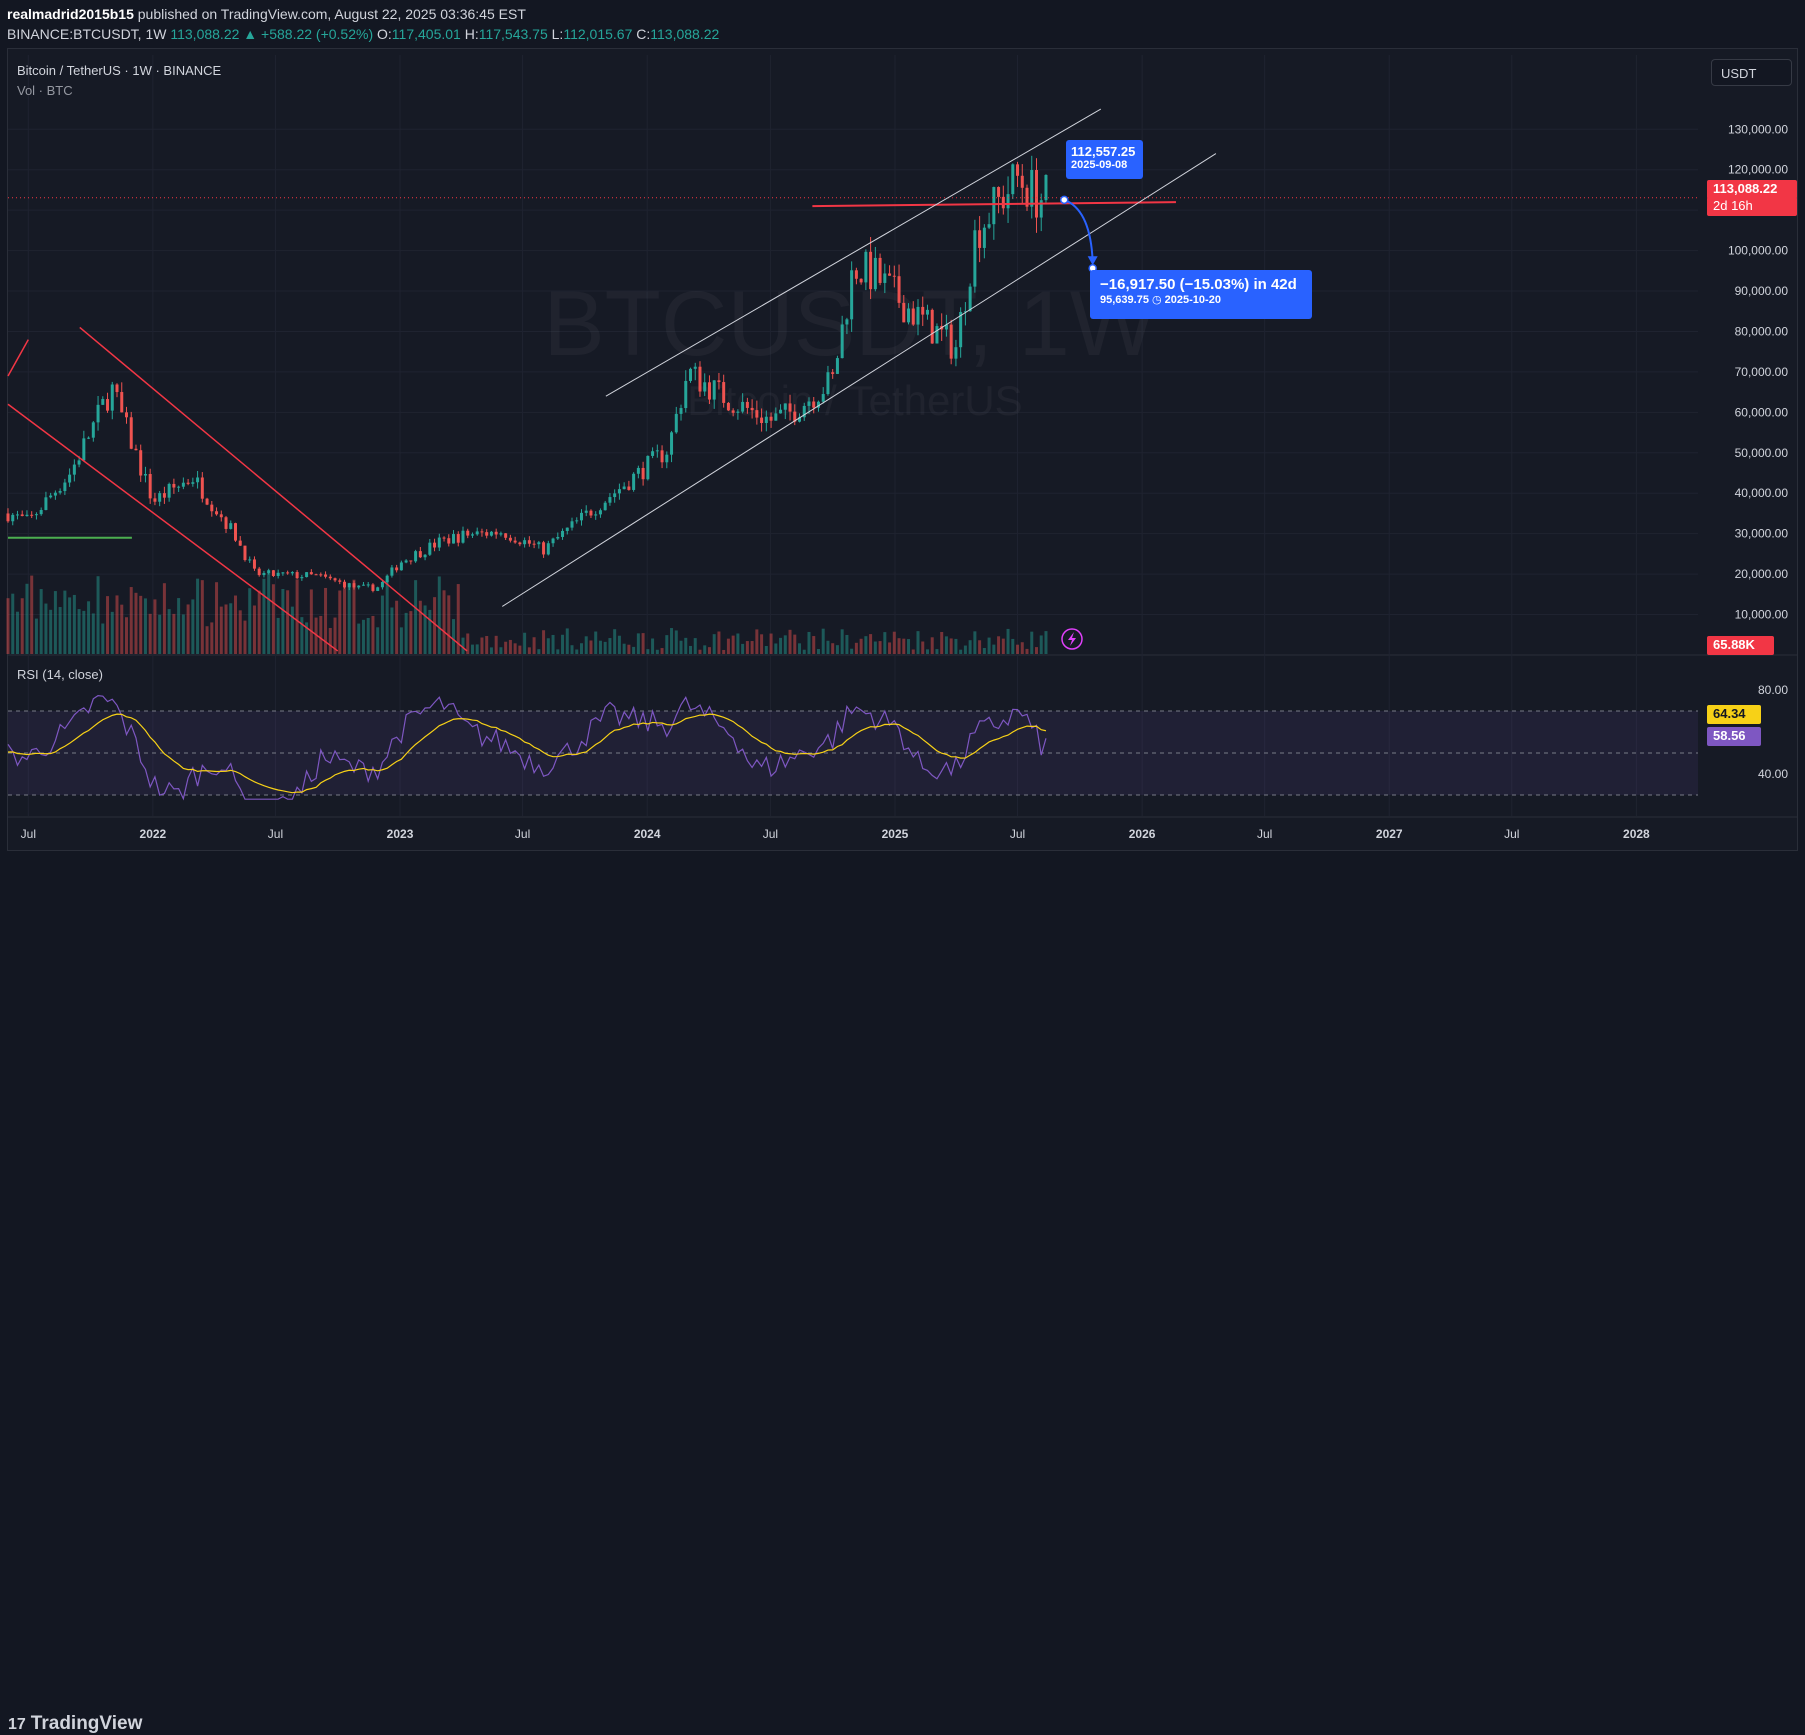  I want to click on rsi-pane: 80.00 40.00, so click(897, 742).